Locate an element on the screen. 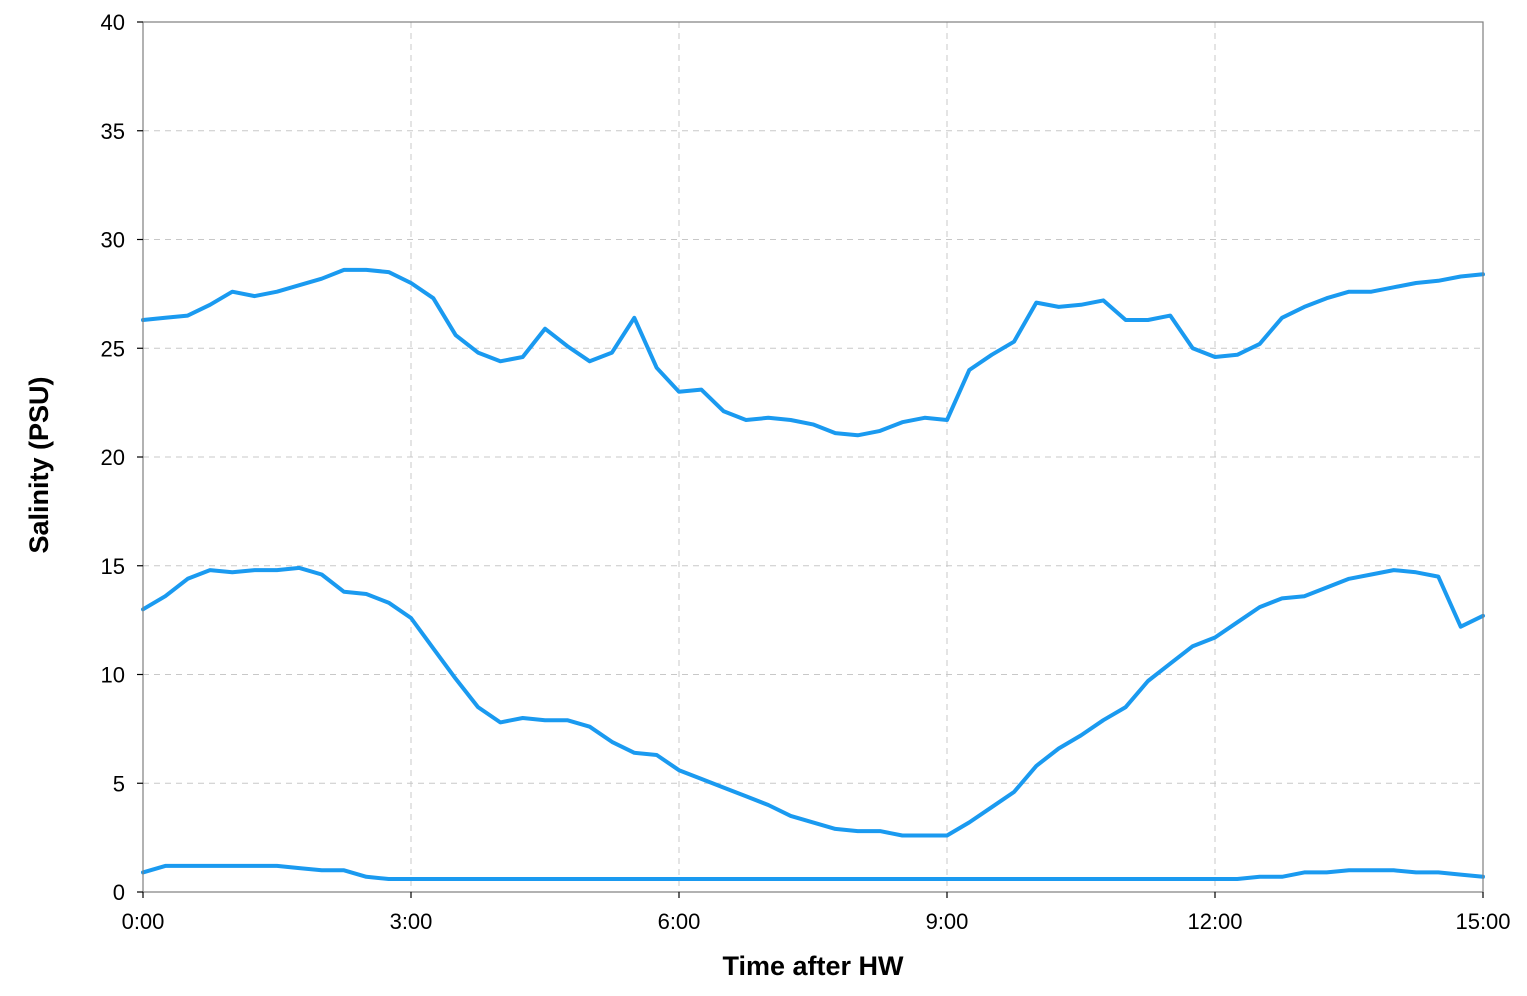 The image size is (1527, 996). x-tick-label: 3:00 is located at coordinates (411, 921).